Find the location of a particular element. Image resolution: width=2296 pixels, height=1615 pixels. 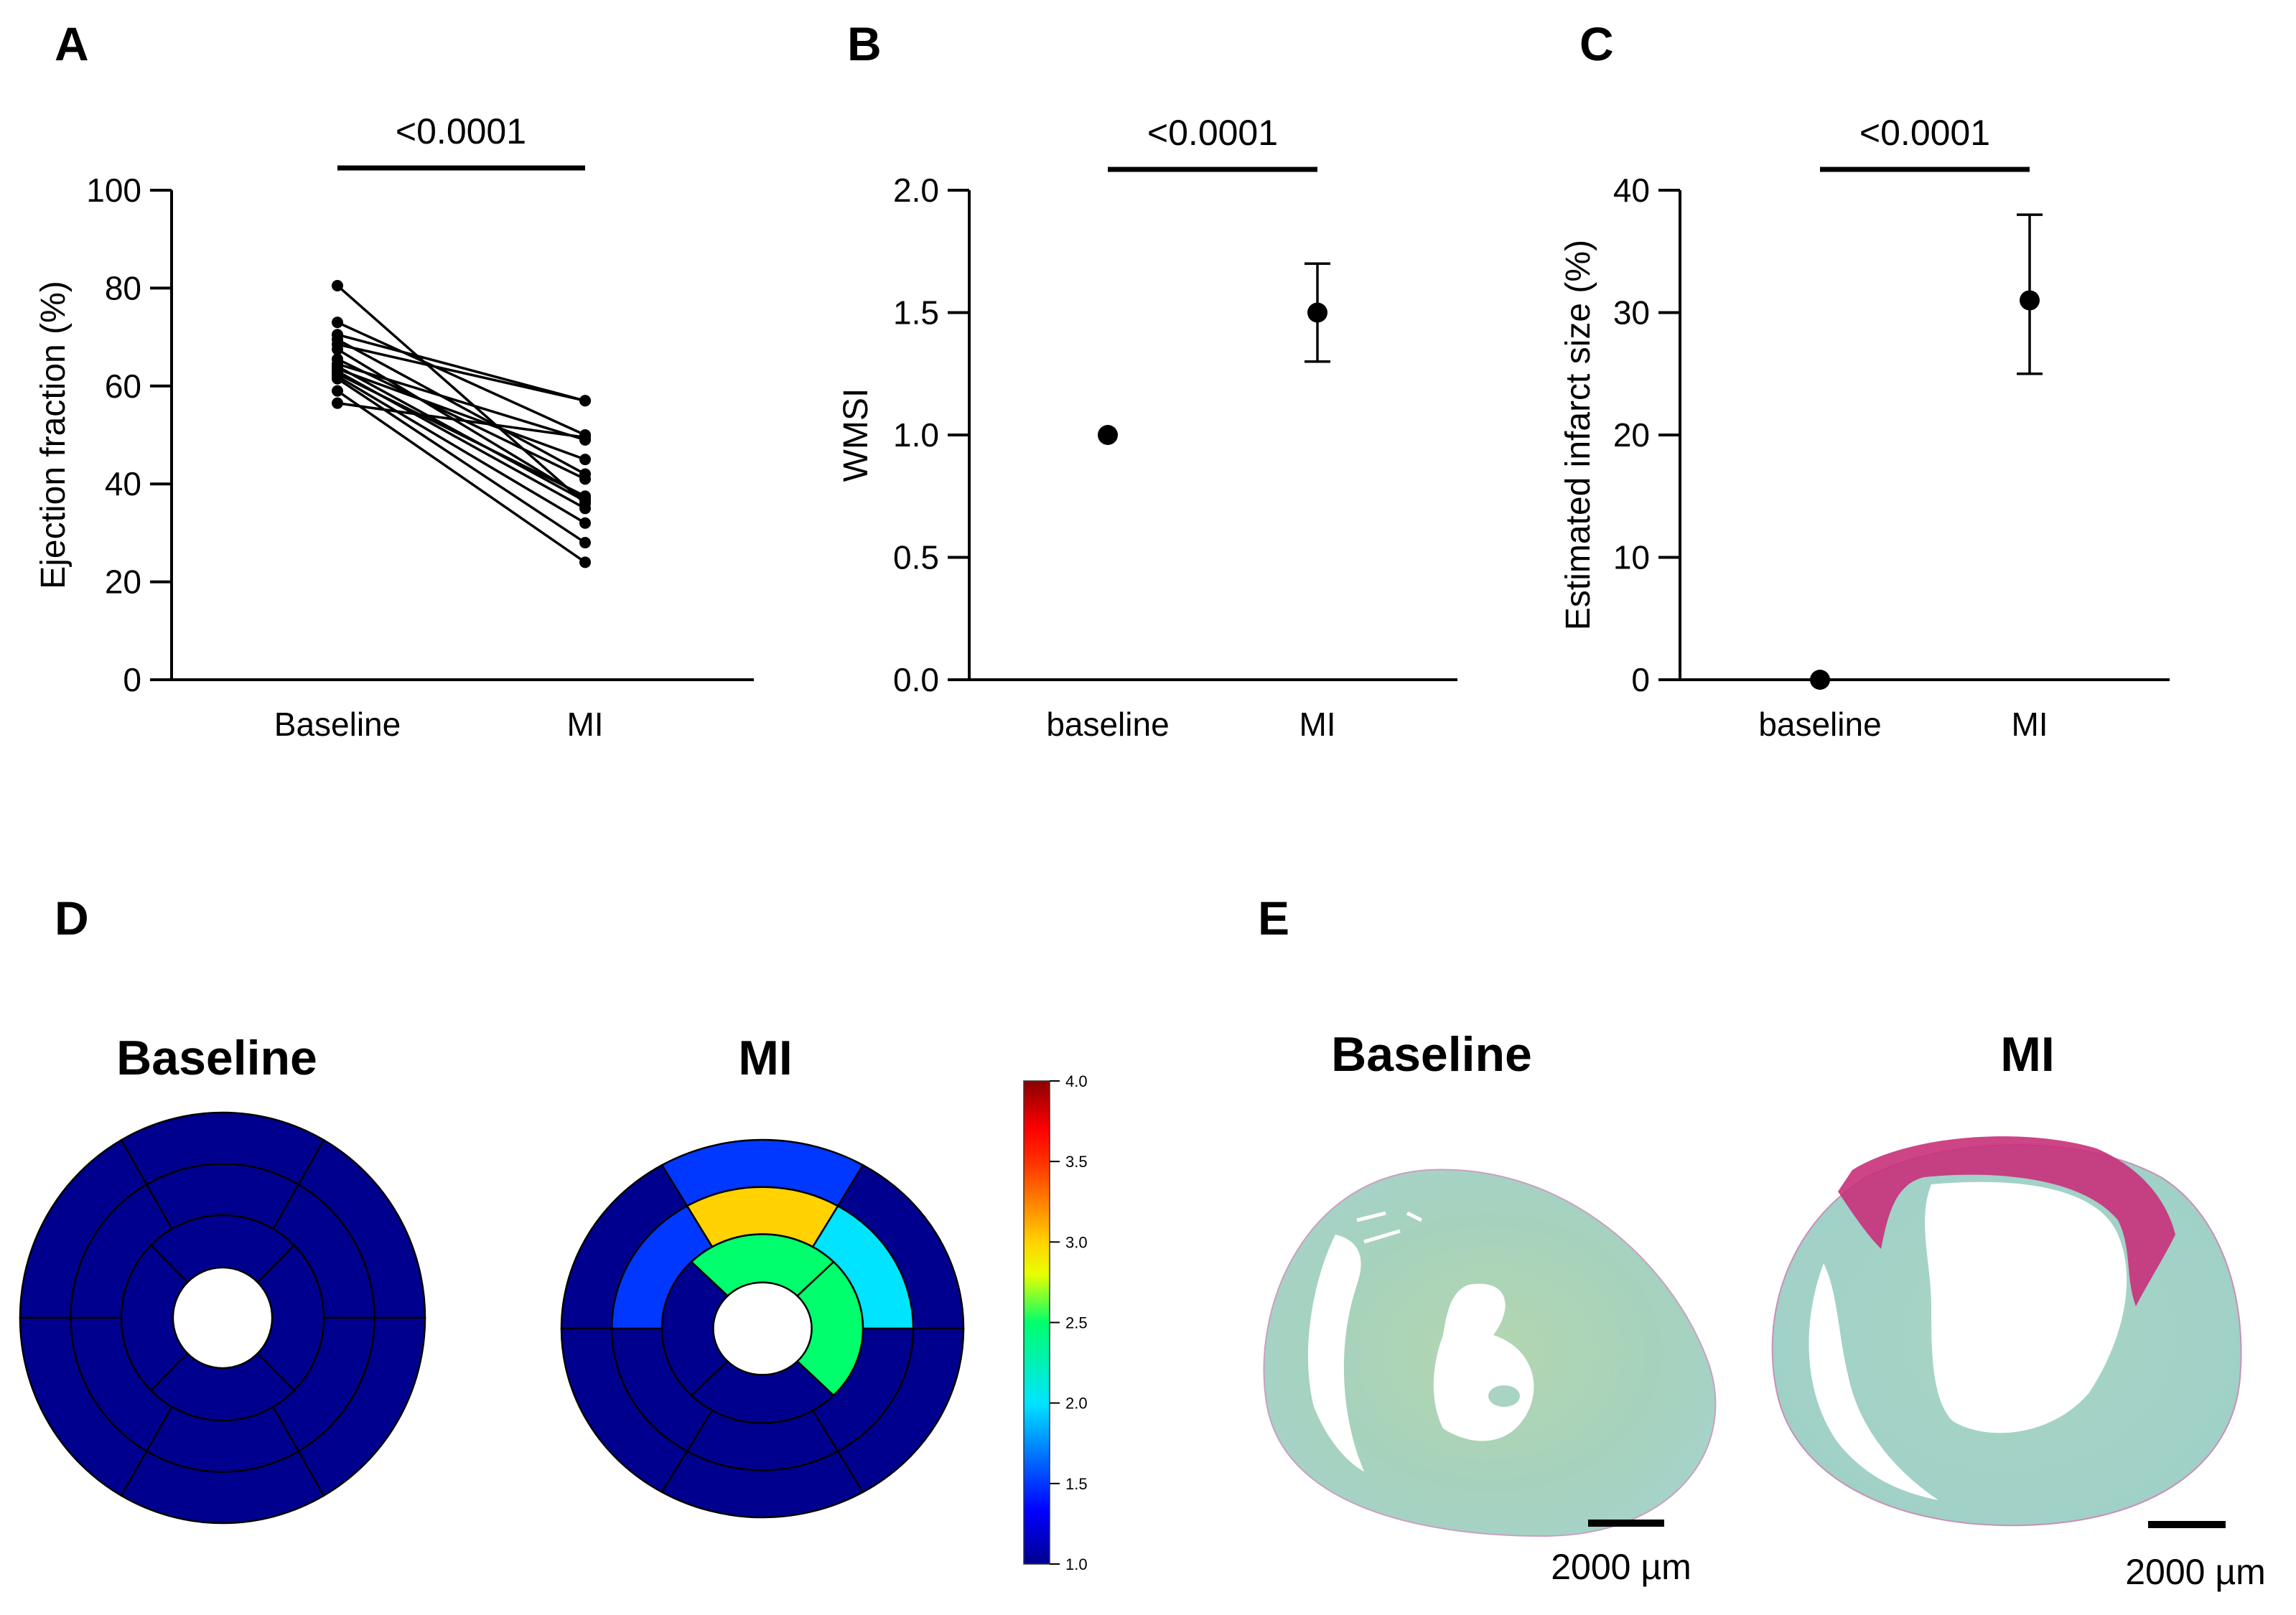

chart-a-axes: 0 20 40 60 80 100 Baseline MI is located at coordinates (420, 457).